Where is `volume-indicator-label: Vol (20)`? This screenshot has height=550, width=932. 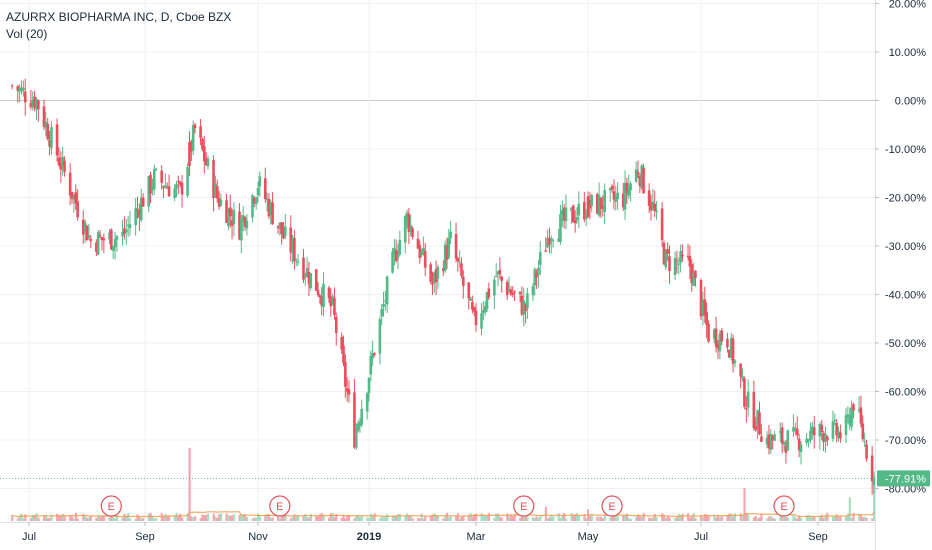
volume-indicator-label: Vol (20) is located at coordinates (27, 34).